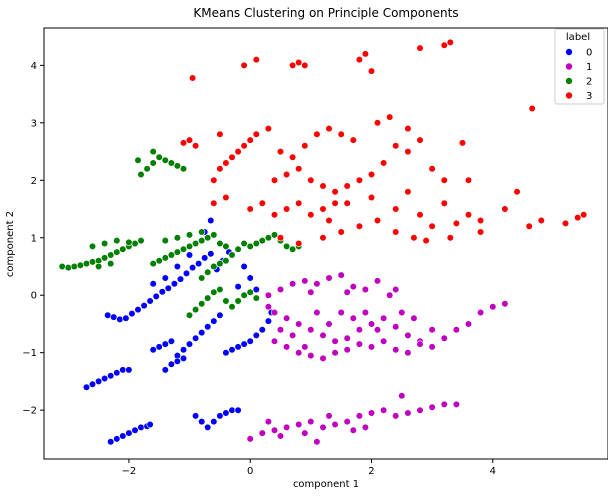  Describe the element at coordinates (250, 471) in the screenshot. I see `x-tick-label: 0` at that location.